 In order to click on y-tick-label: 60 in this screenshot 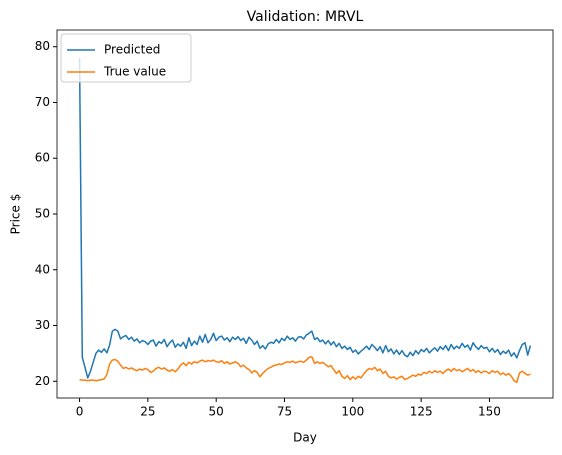, I will do `click(42, 158)`.